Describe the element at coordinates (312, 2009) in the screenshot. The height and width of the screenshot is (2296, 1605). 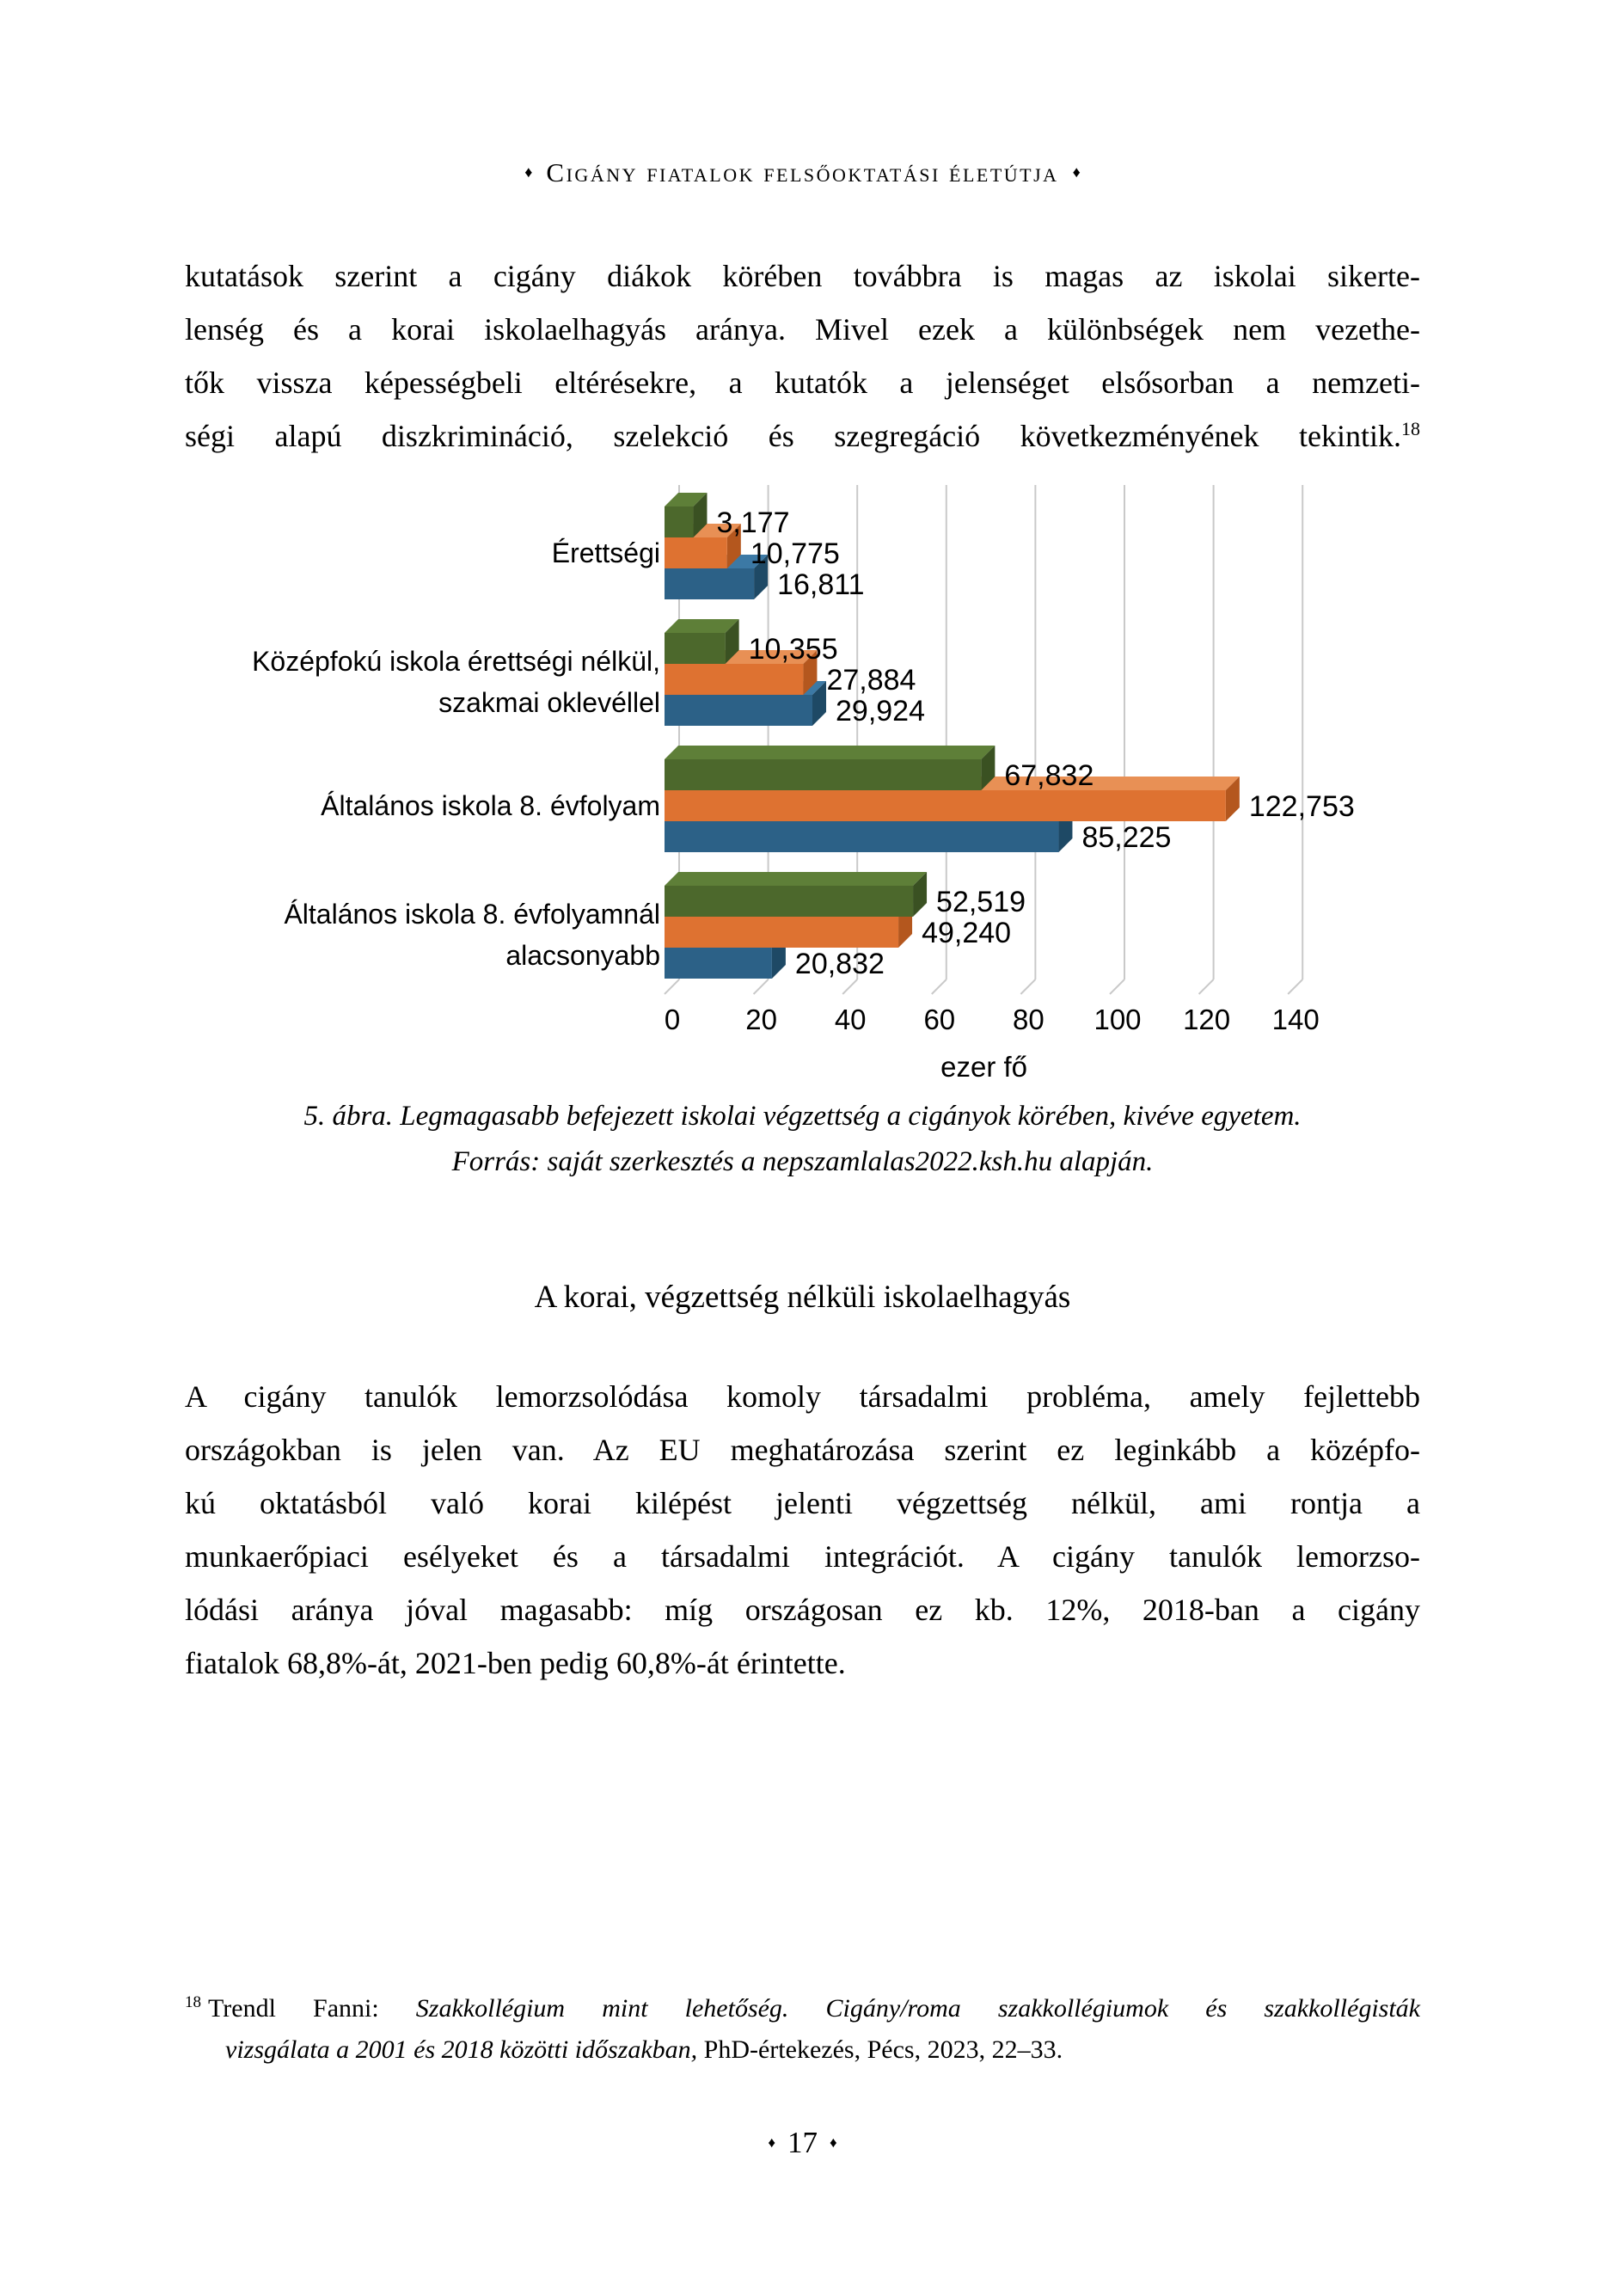
I see `footnote-text-roman: Trendl Fanni:` at that location.